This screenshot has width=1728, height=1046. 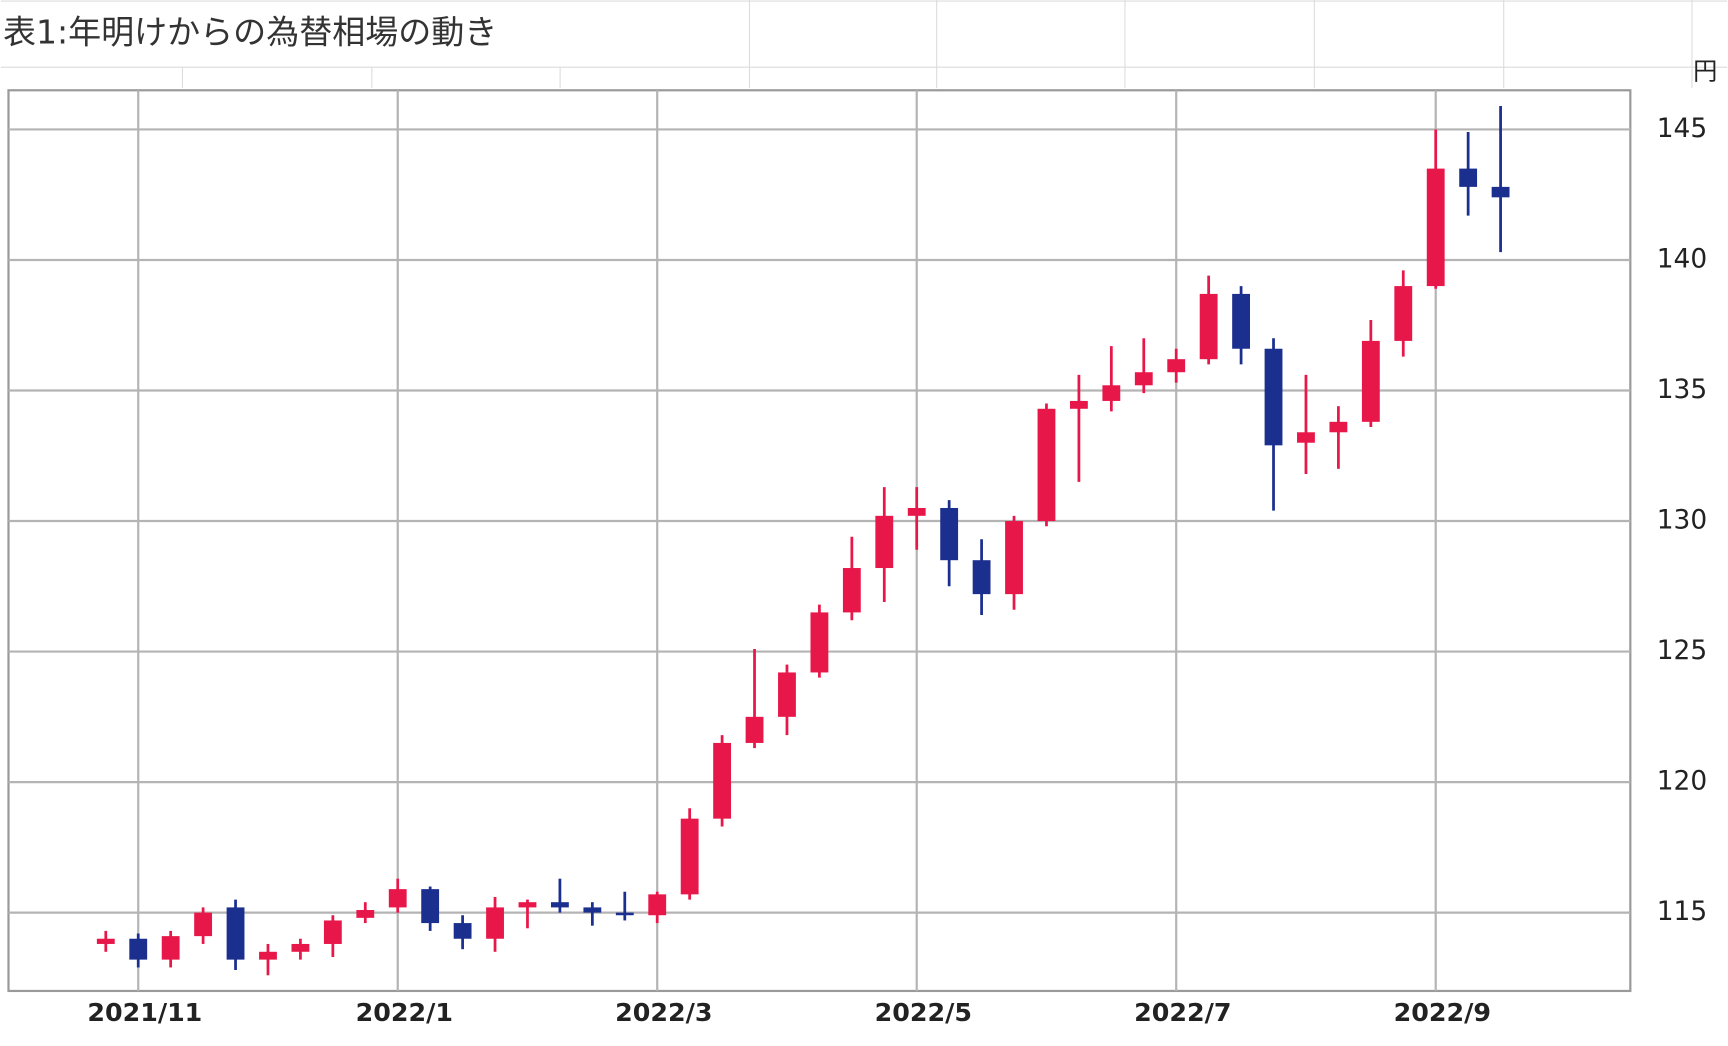 What do you see at coordinates (1682, 911) in the screenshot?
I see `y-tick-label: 115` at bounding box center [1682, 911].